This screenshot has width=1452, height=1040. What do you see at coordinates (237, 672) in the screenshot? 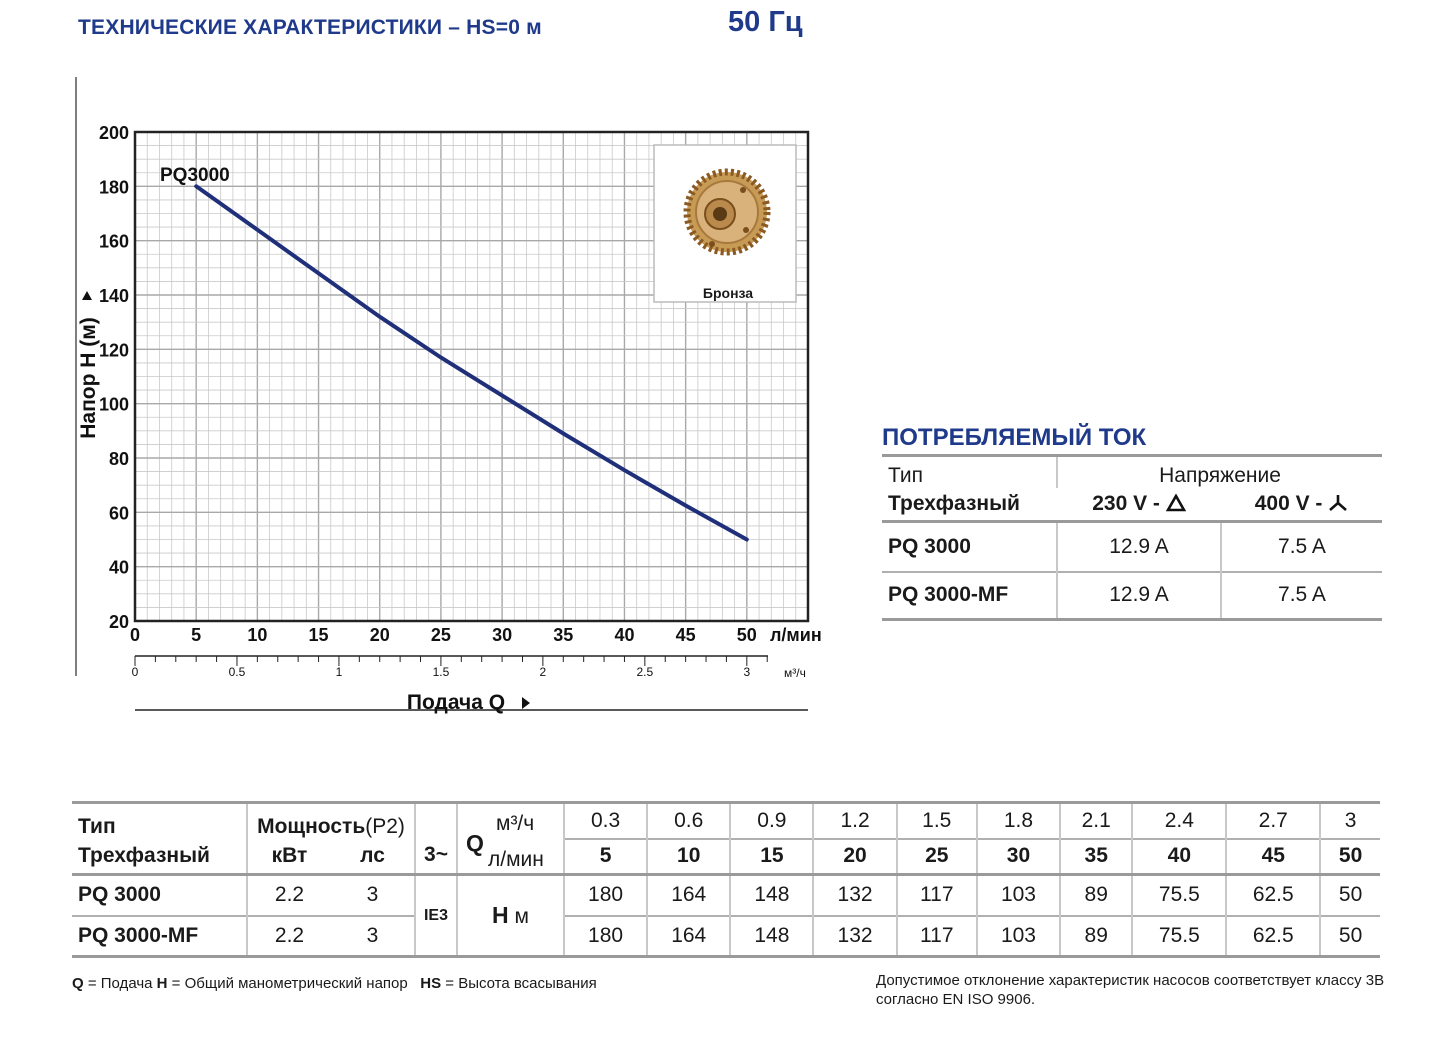
I see `secondary-tick-label: 0.5` at bounding box center [237, 672].